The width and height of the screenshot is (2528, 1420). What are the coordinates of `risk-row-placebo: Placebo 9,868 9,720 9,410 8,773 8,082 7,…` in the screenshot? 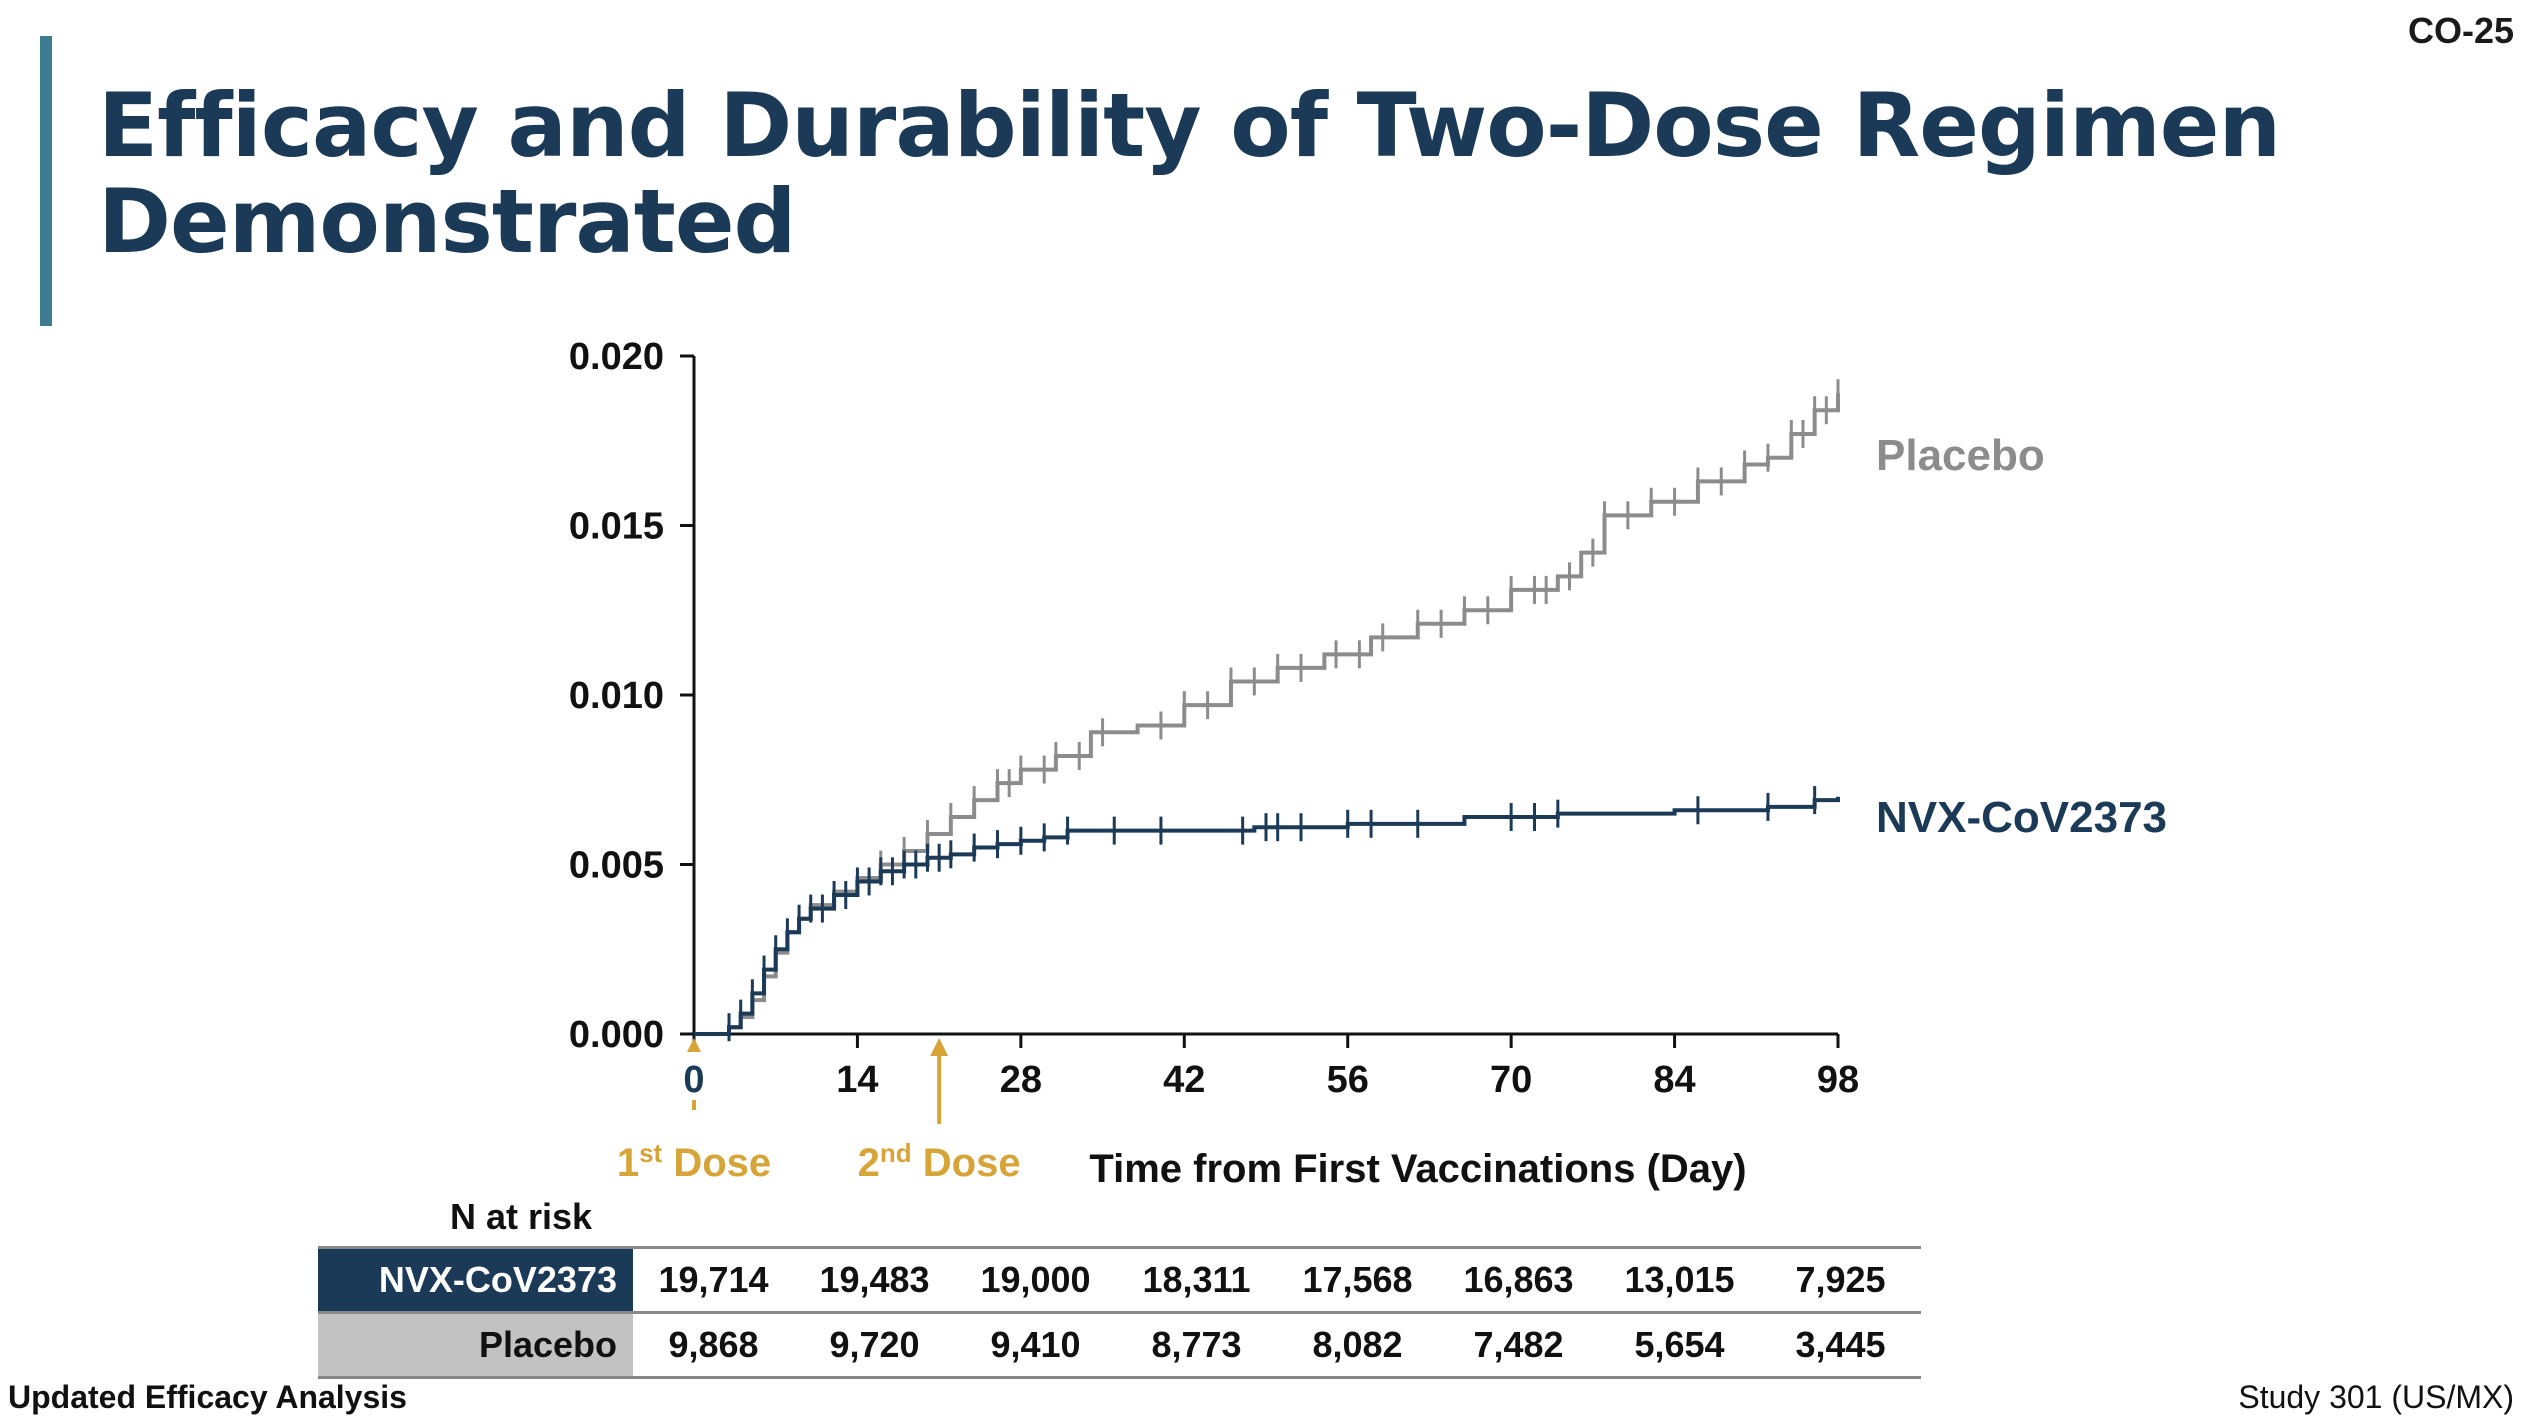 It's located at (1119, 1345).